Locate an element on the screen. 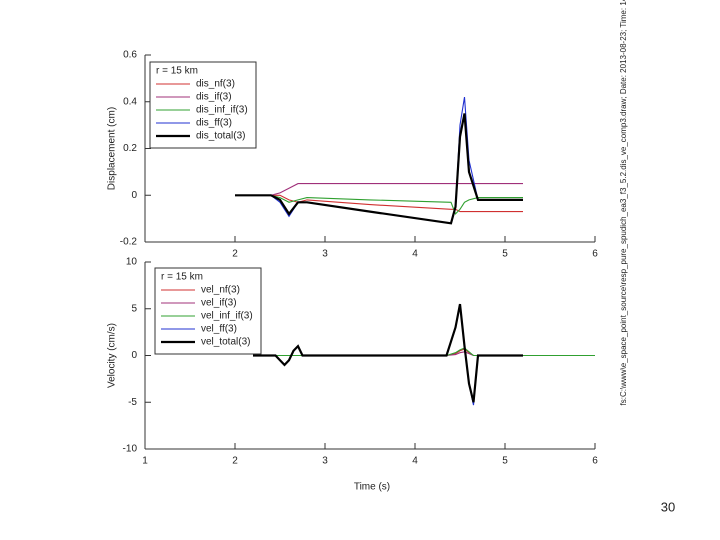  legend-label: dis_inf_if(3) is located at coordinates (222, 110).